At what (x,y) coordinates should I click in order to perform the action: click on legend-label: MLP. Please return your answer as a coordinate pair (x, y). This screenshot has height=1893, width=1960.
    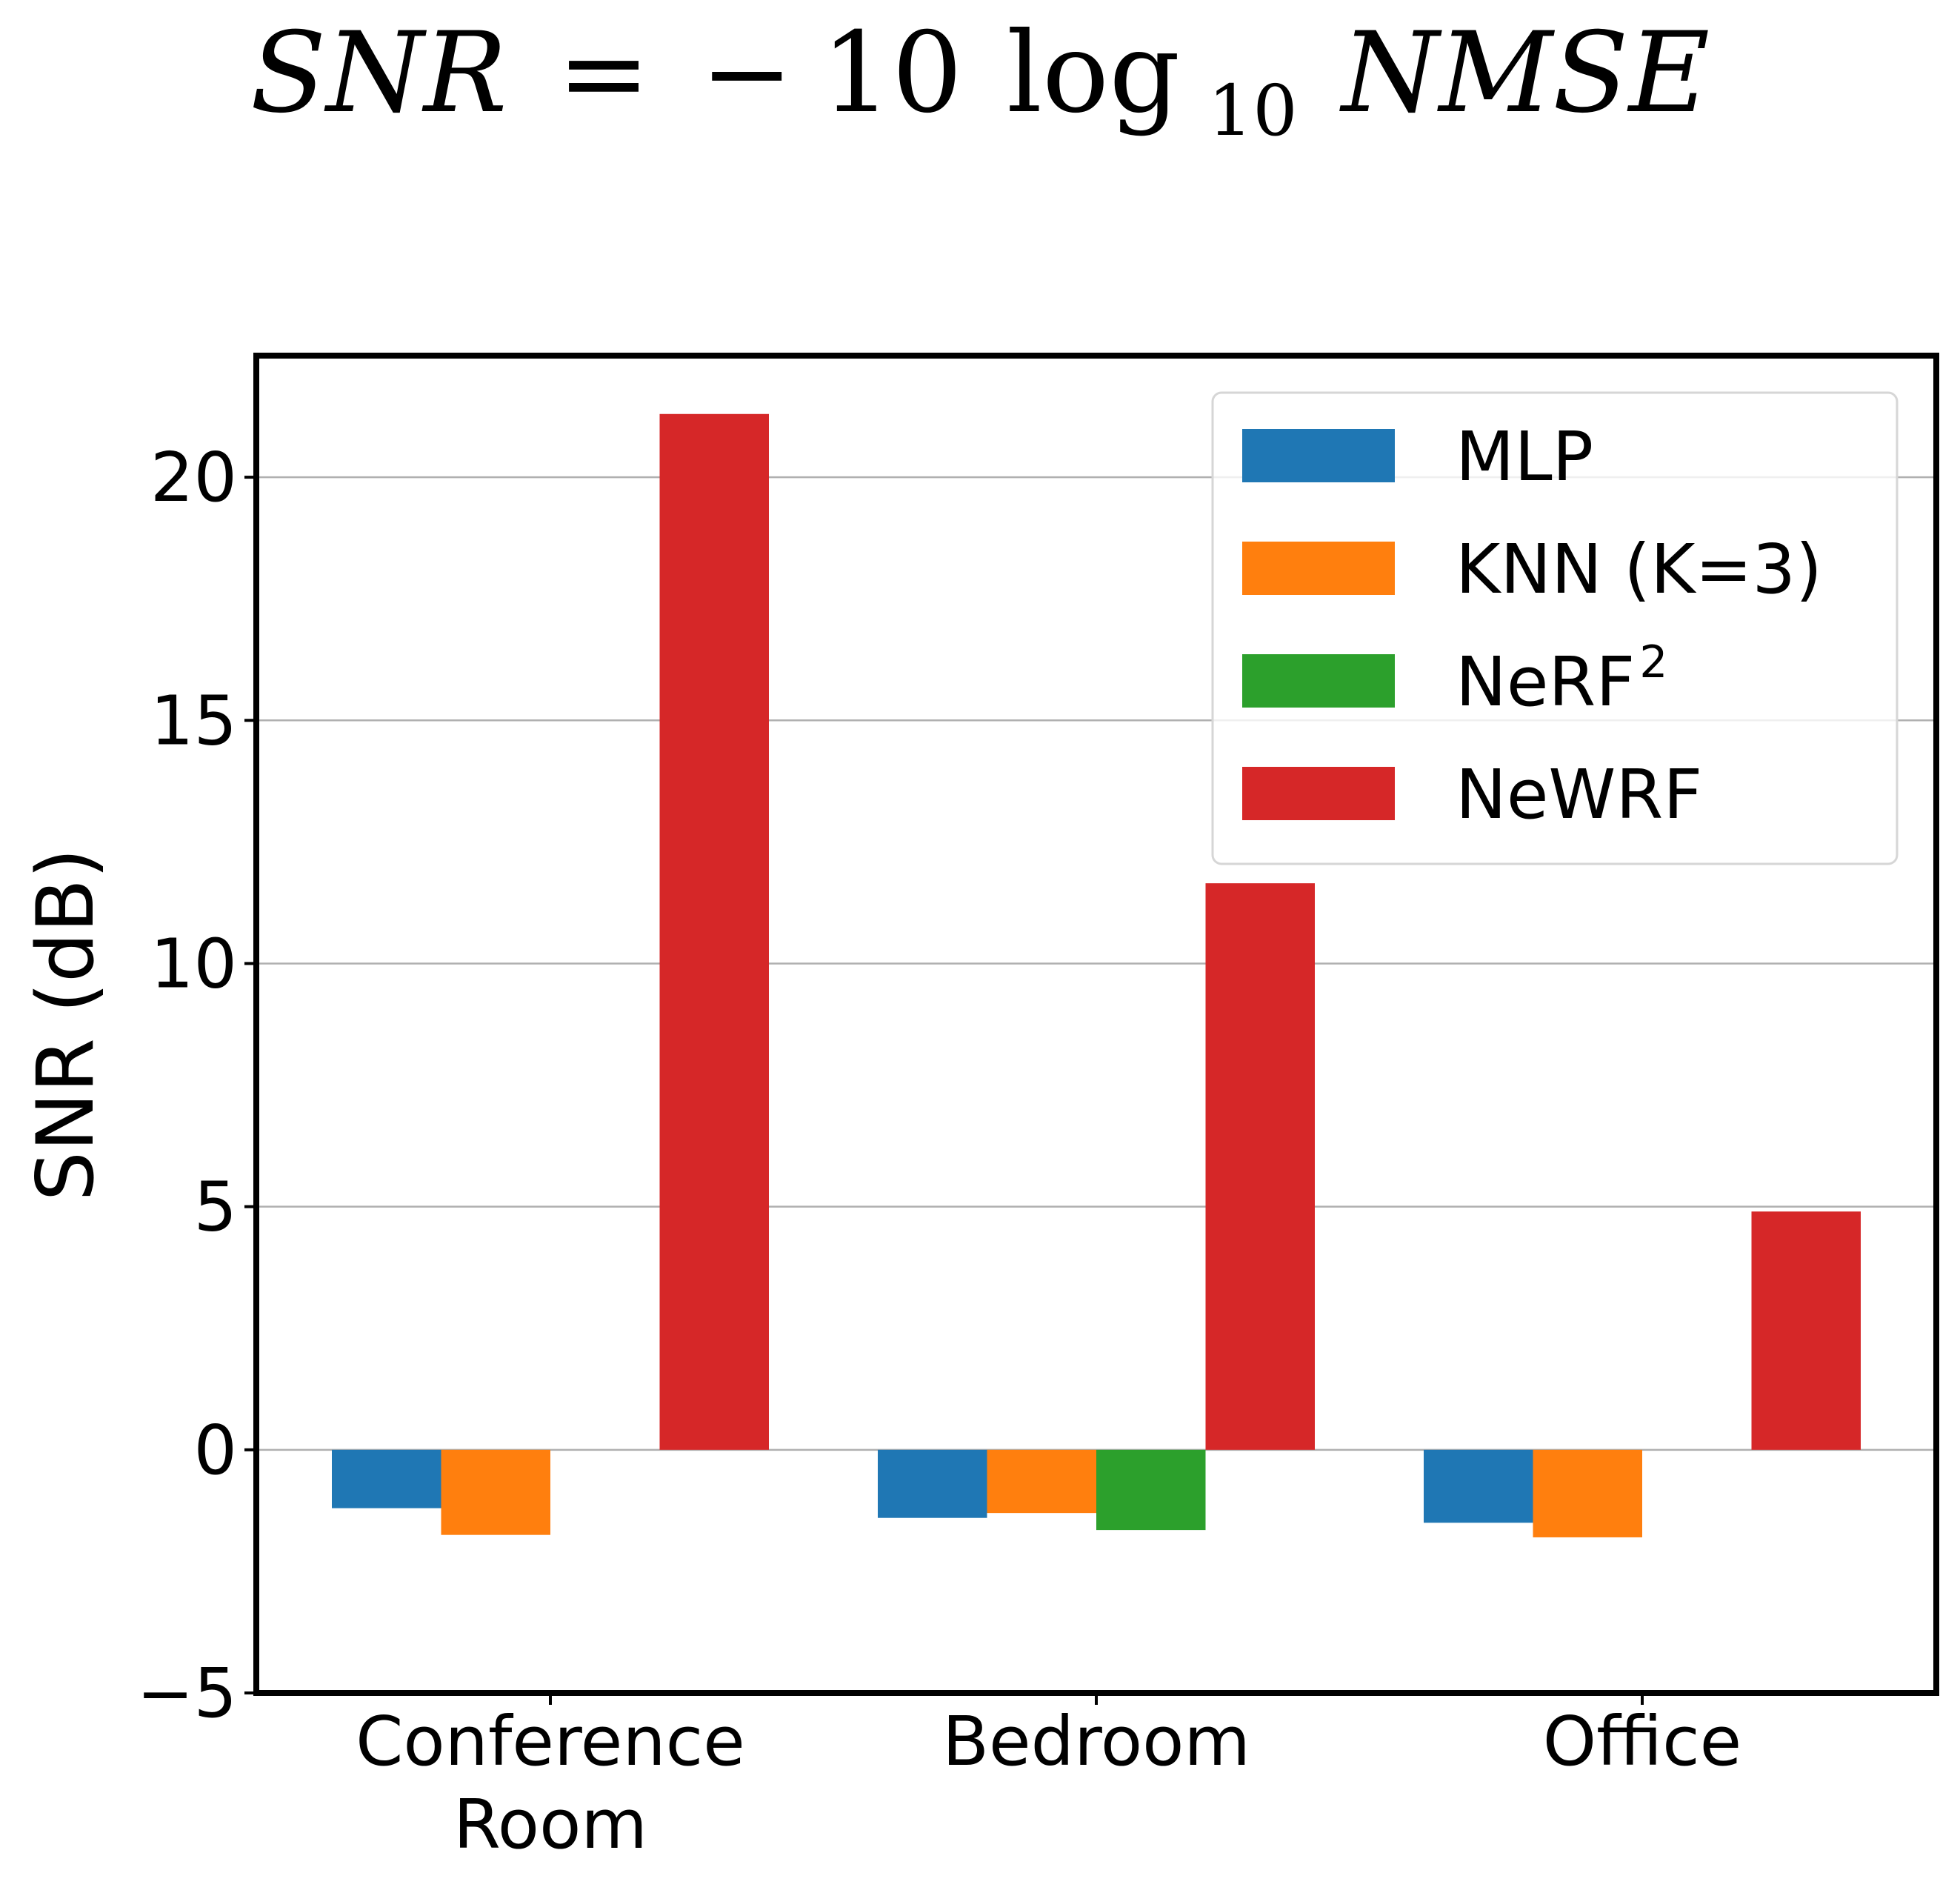
    Looking at the image, I should click on (1525, 456).